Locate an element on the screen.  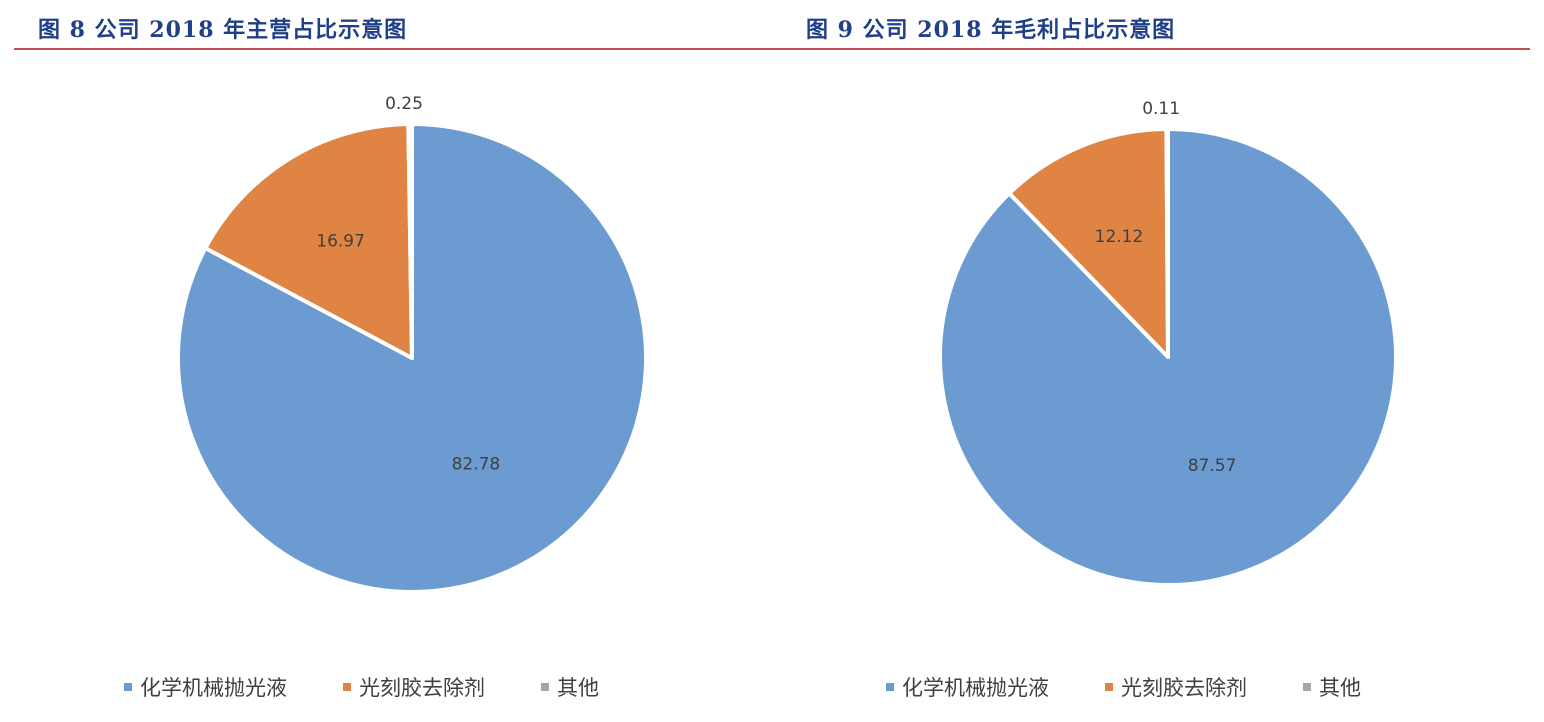
data-label-cmp-slurry: 87.57 is located at coordinates (1212, 466).